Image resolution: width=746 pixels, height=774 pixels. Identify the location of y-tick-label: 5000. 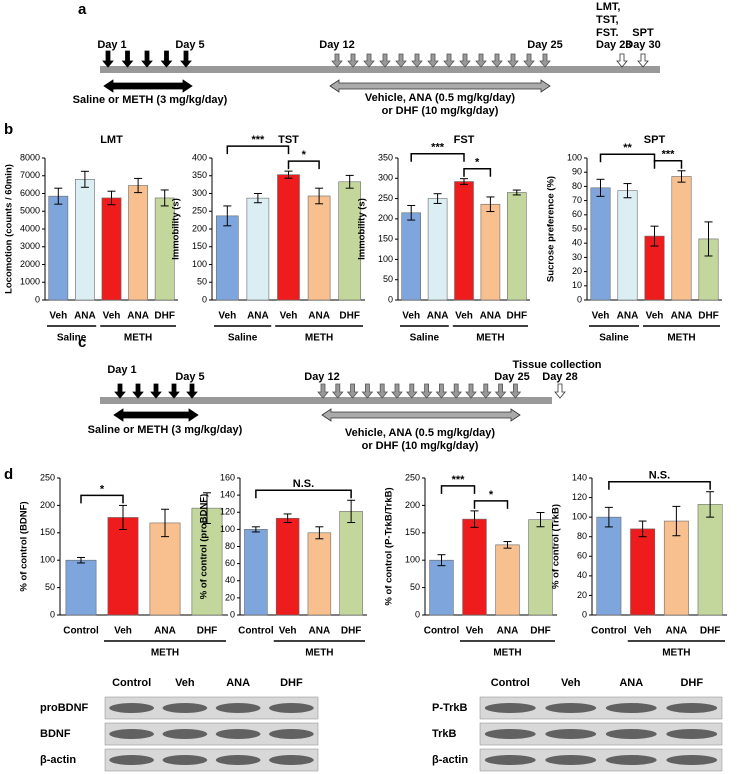
(30, 211).